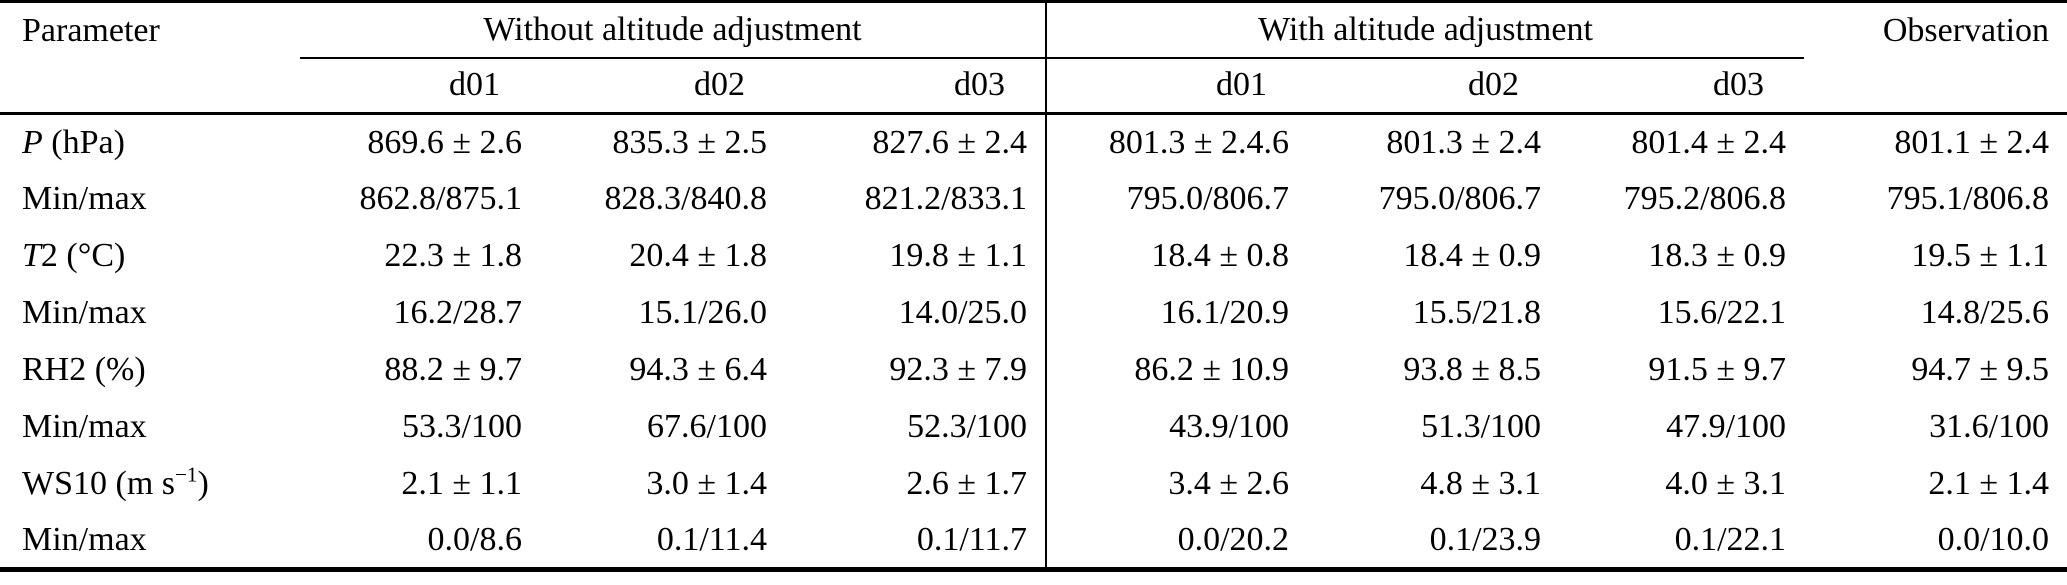  What do you see at coordinates (1433, 141) in the screenshot?
I see `value-cell: 801.3 ± 2.4` at bounding box center [1433, 141].